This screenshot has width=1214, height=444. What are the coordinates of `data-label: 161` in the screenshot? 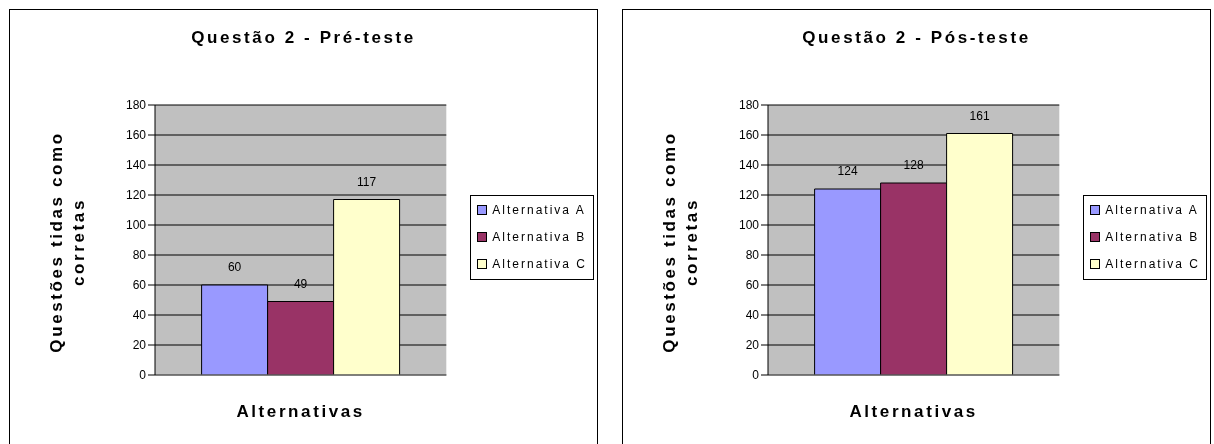 It's located at (979, 115).